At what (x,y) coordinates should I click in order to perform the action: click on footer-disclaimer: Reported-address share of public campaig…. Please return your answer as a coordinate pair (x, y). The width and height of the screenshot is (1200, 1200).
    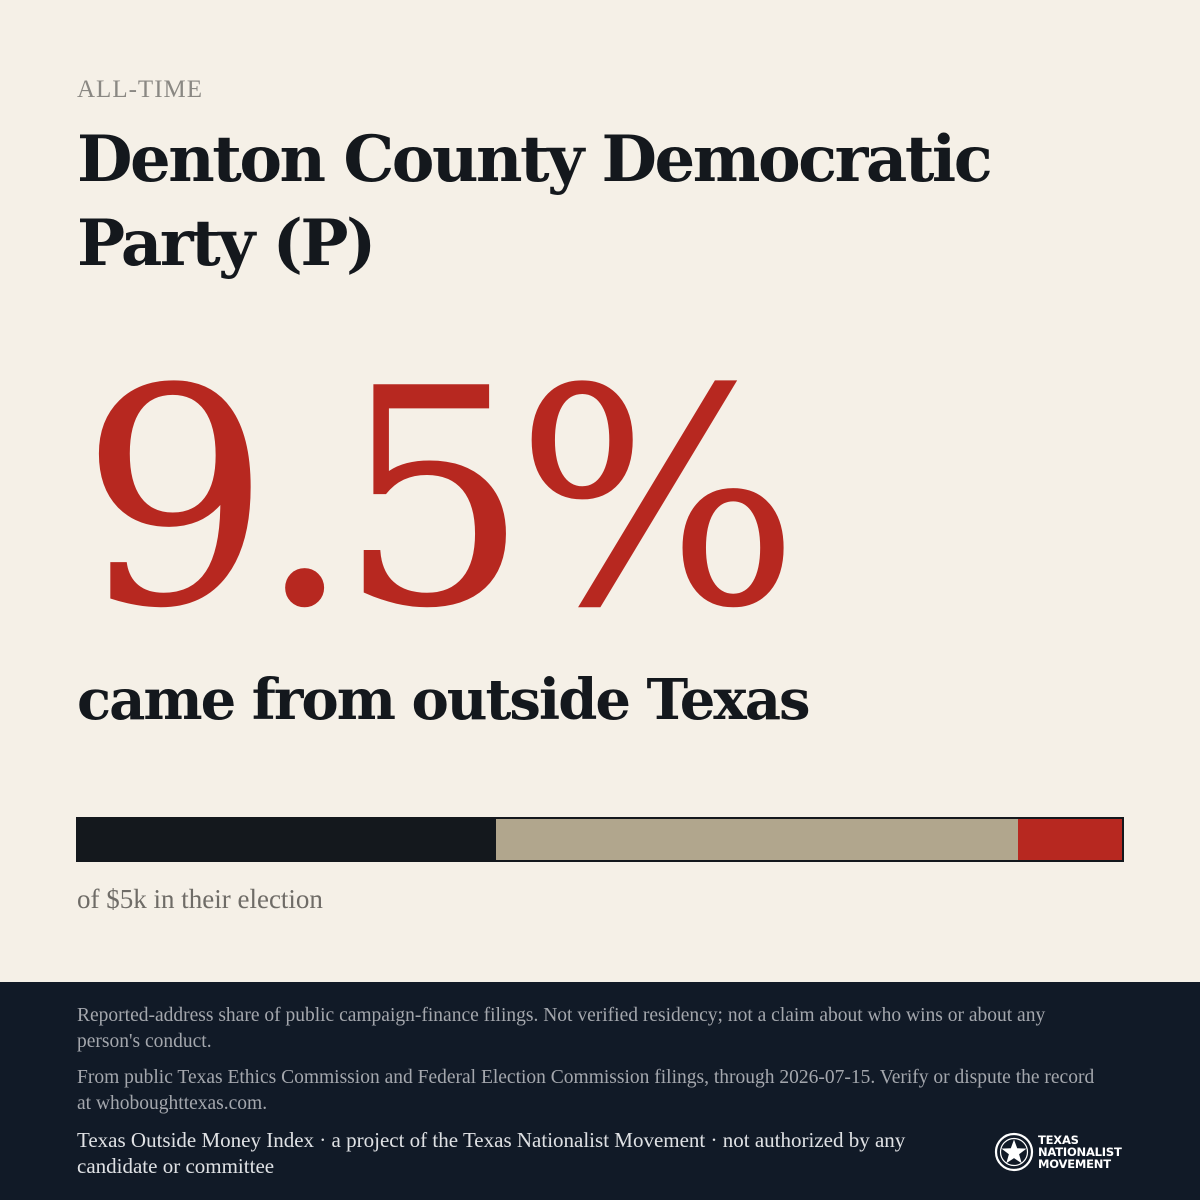
    Looking at the image, I should click on (561, 1028).